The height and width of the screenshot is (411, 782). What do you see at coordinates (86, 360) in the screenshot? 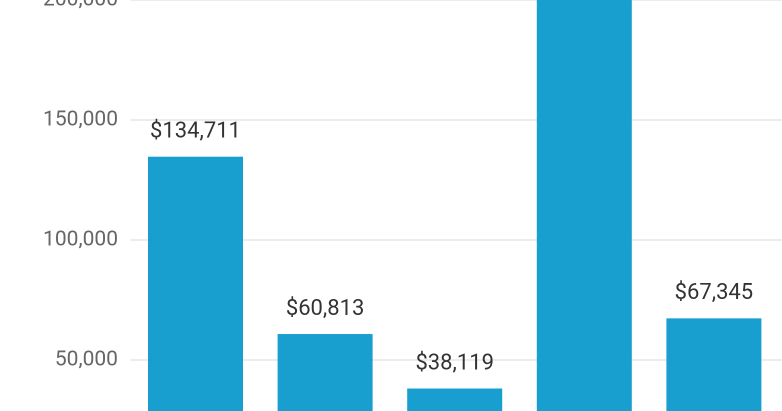
I see `y-tick-label: 50,000` at bounding box center [86, 360].